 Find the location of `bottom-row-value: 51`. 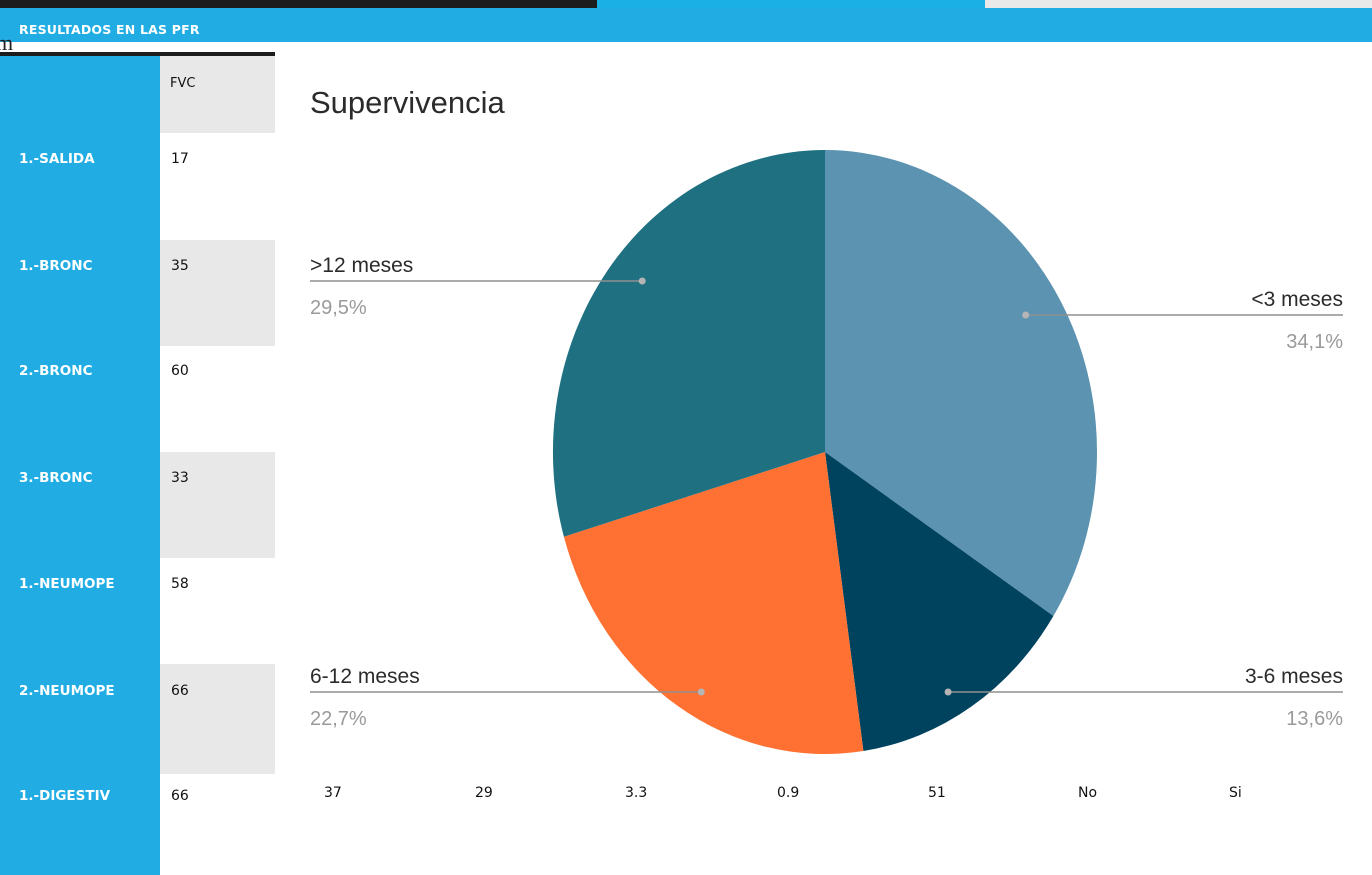

bottom-row-value: 51 is located at coordinates (937, 793).